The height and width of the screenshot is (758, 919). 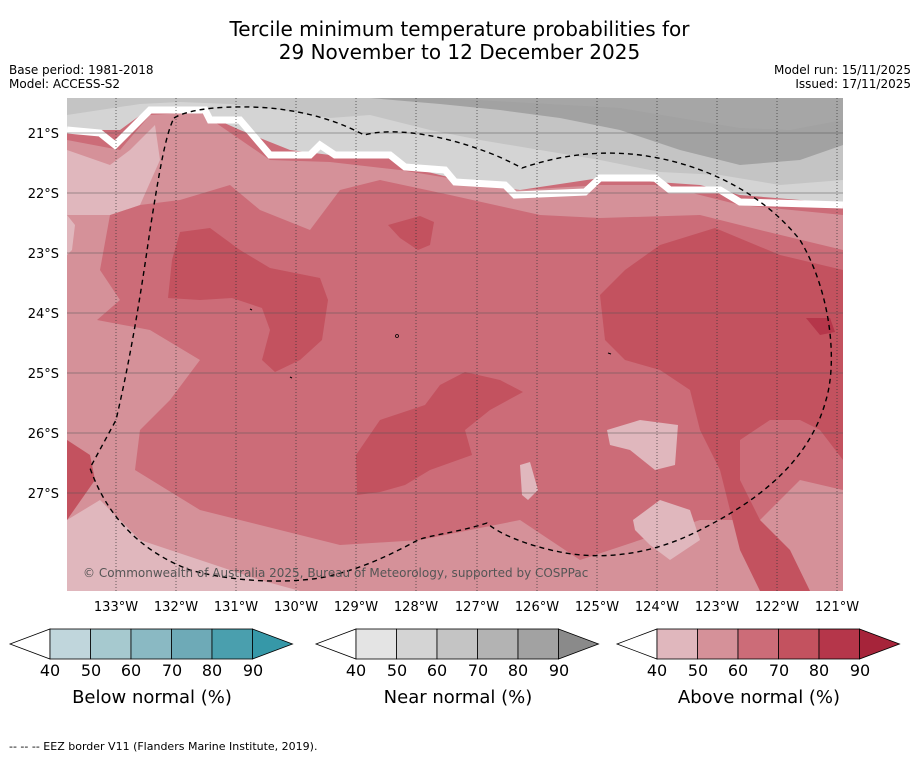 What do you see at coordinates (65, 84) in the screenshot?
I see `model-name: Model: ACCESS-S2` at bounding box center [65, 84].